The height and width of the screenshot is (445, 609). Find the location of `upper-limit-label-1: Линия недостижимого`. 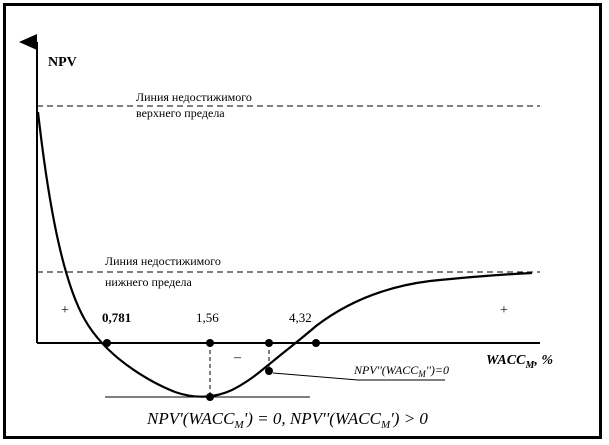

upper-limit-label-1: Линия недостижимого is located at coordinates (194, 97).